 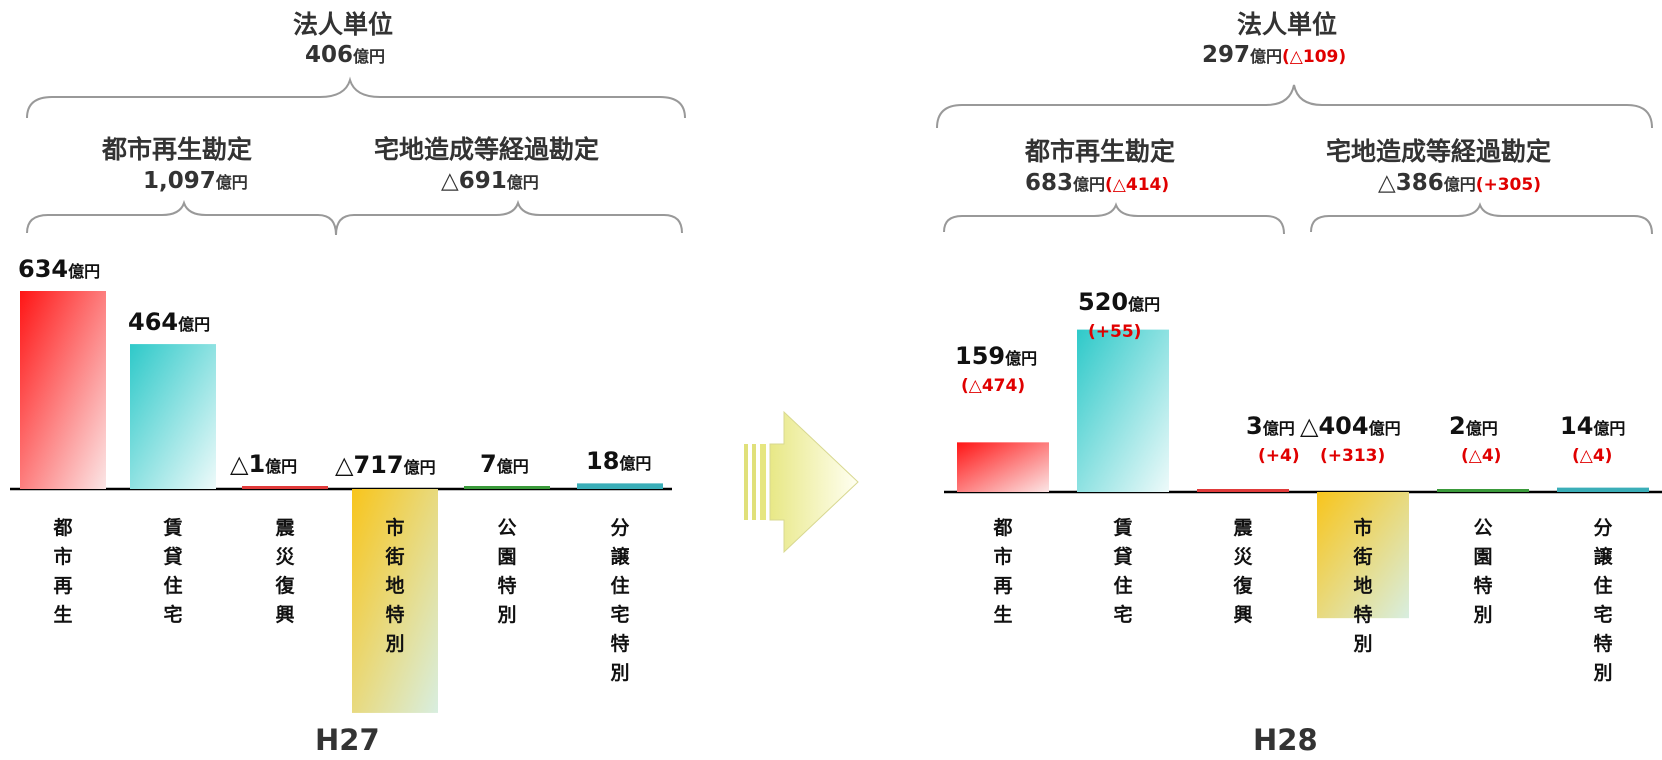 What do you see at coordinates (59, 269) in the screenshot?
I see `bar-value-label: 634億円` at bounding box center [59, 269].